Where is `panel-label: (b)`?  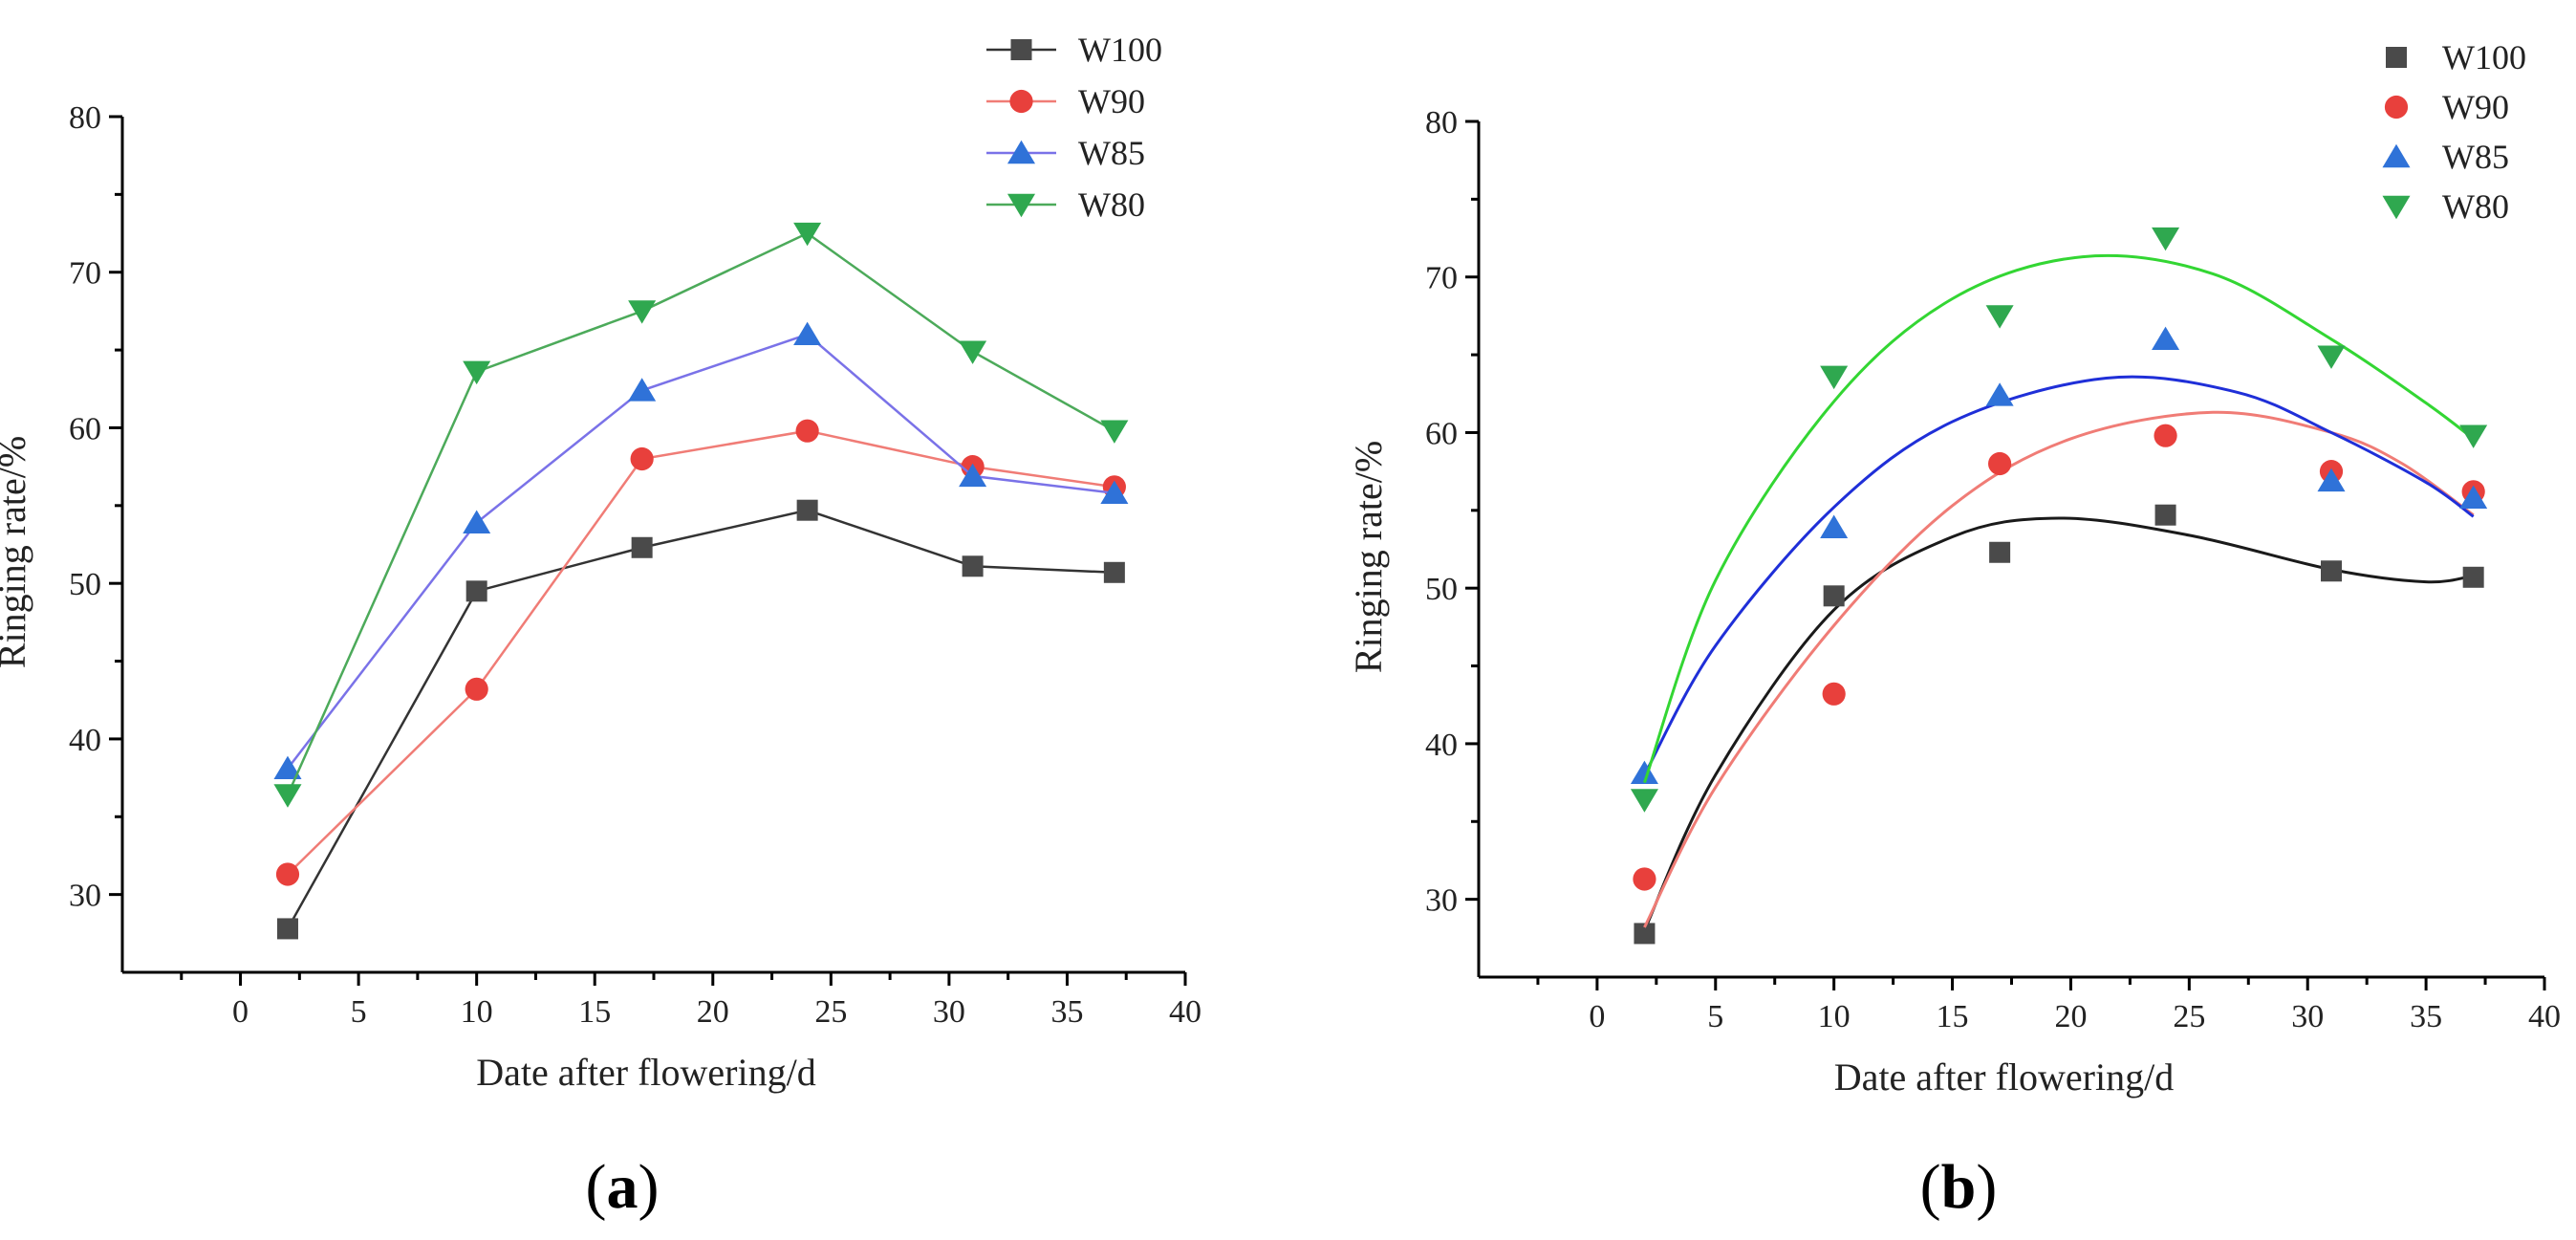 panel-label: (b) is located at coordinates (1959, 1187).